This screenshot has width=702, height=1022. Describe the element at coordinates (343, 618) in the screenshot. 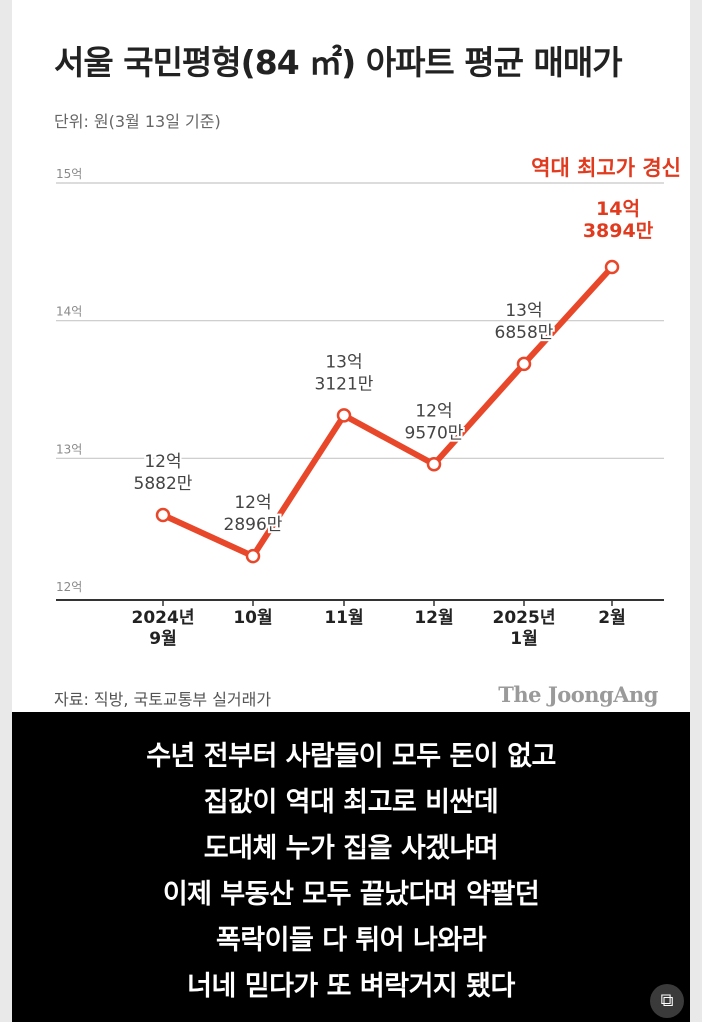

I see `x-tick-label: 11월` at that location.